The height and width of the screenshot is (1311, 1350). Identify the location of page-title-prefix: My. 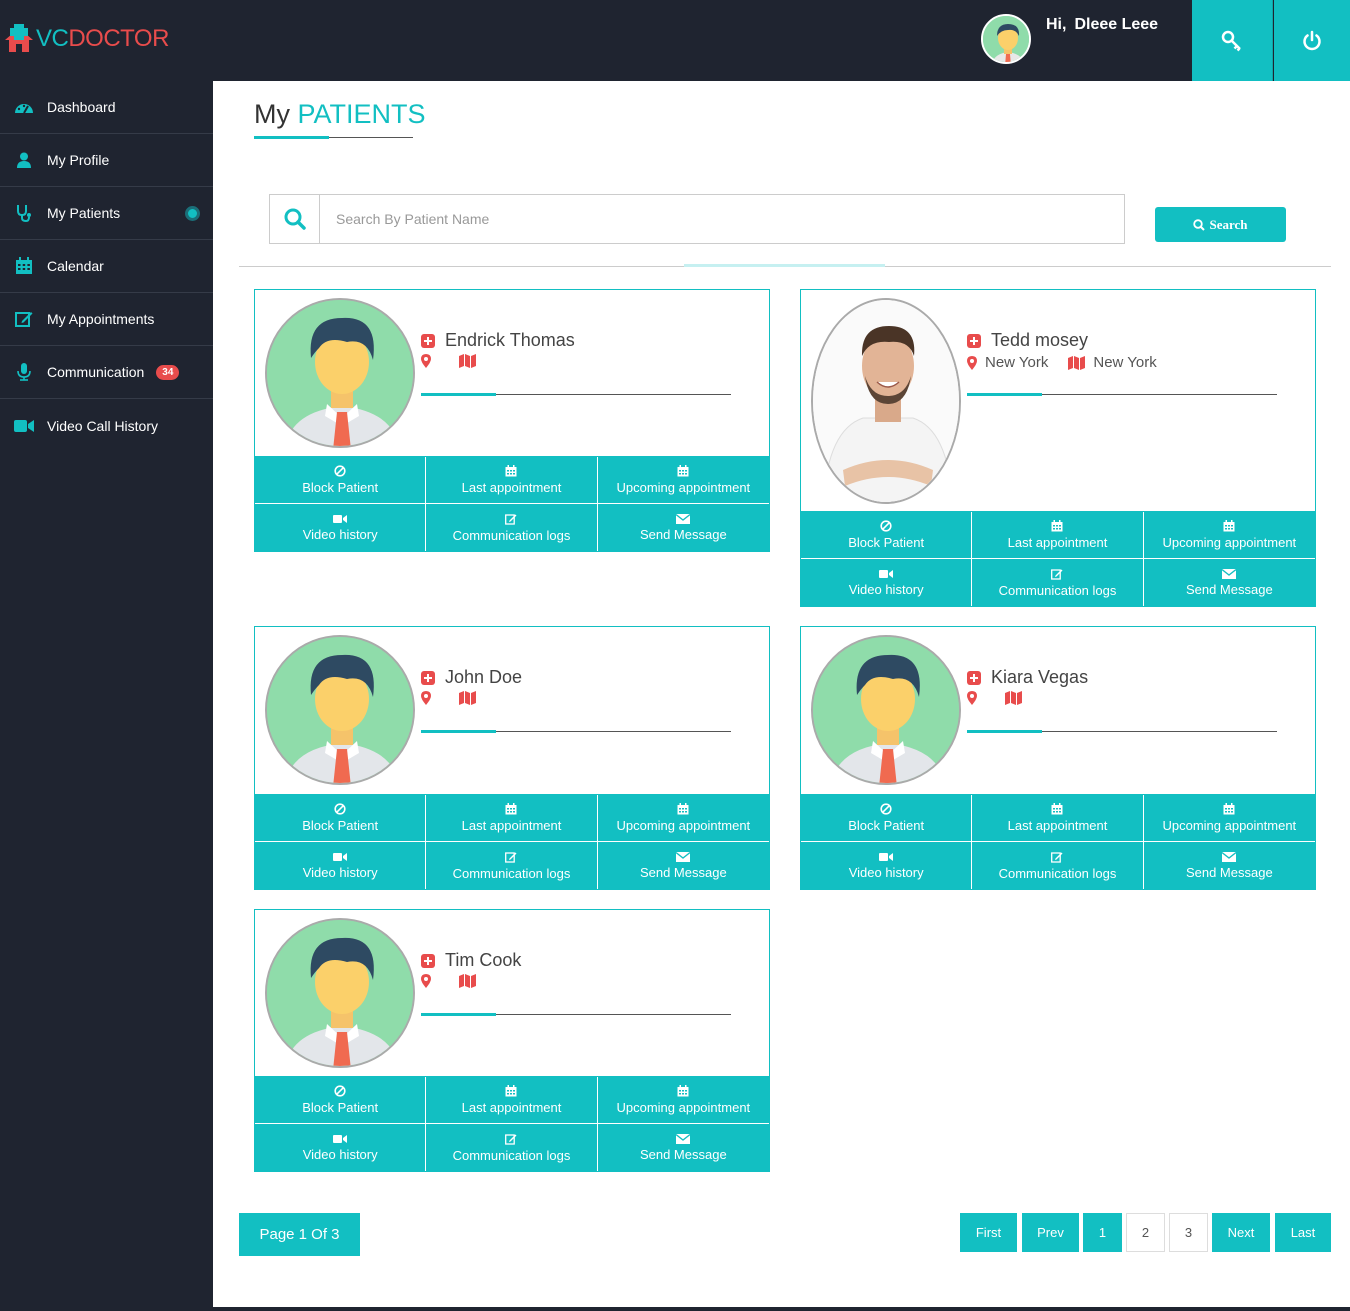
(272, 114).